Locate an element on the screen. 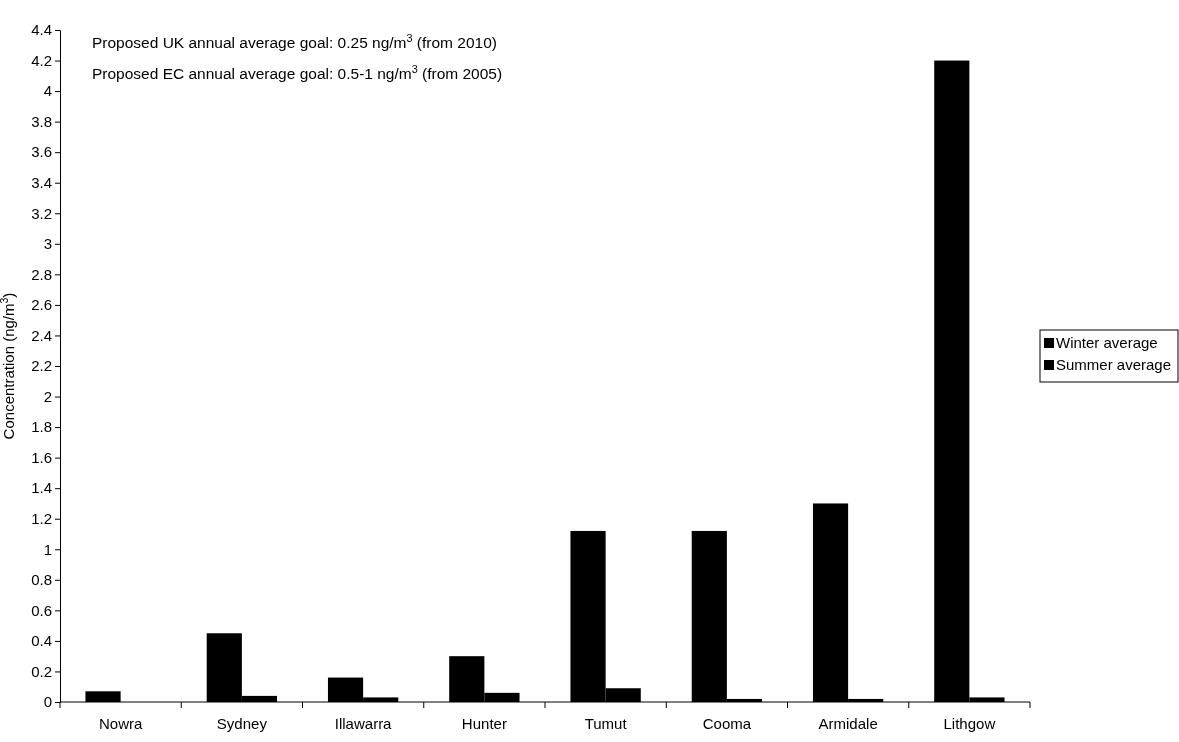  y-tick-label: 1.6 is located at coordinates (41, 457).